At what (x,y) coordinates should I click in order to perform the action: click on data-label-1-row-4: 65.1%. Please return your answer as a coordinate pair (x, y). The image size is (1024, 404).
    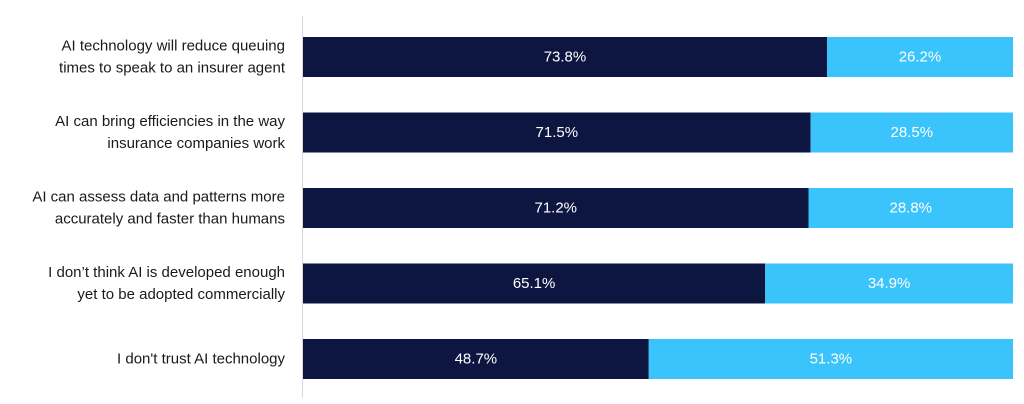
    Looking at the image, I should click on (534, 283).